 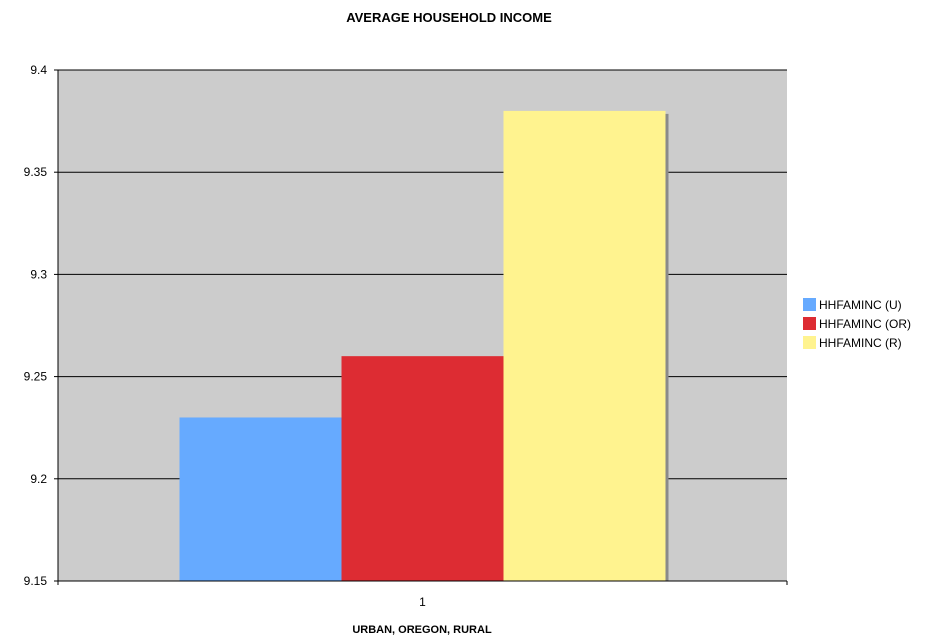 I want to click on x-axis-ticks: 1, so click(x=422, y=595).